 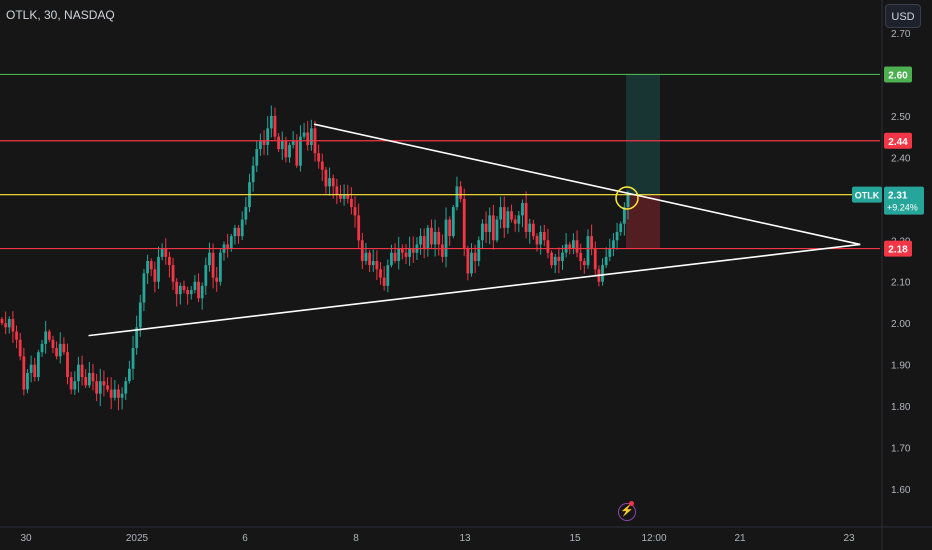 What do you see at coordinates (587, 184) in the screenshot?
I see `triangle-upper-line` at bounding box center [587, 184].